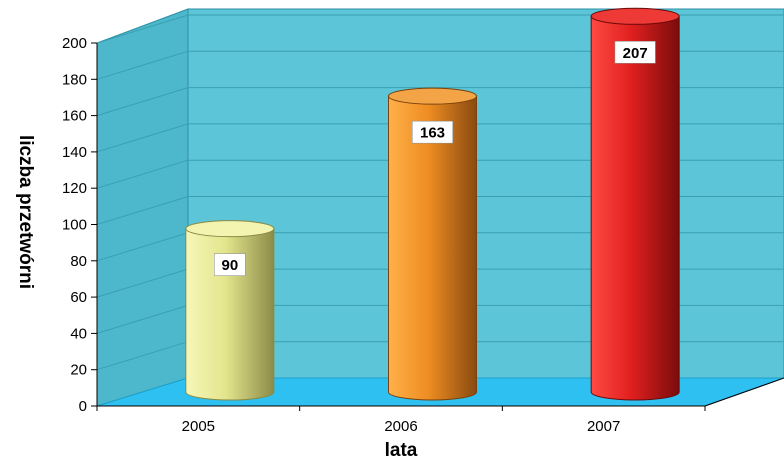  Describe the element at coordinates (198, 426) in the screenshot. I see `x-tick-label: 2005` at that location.